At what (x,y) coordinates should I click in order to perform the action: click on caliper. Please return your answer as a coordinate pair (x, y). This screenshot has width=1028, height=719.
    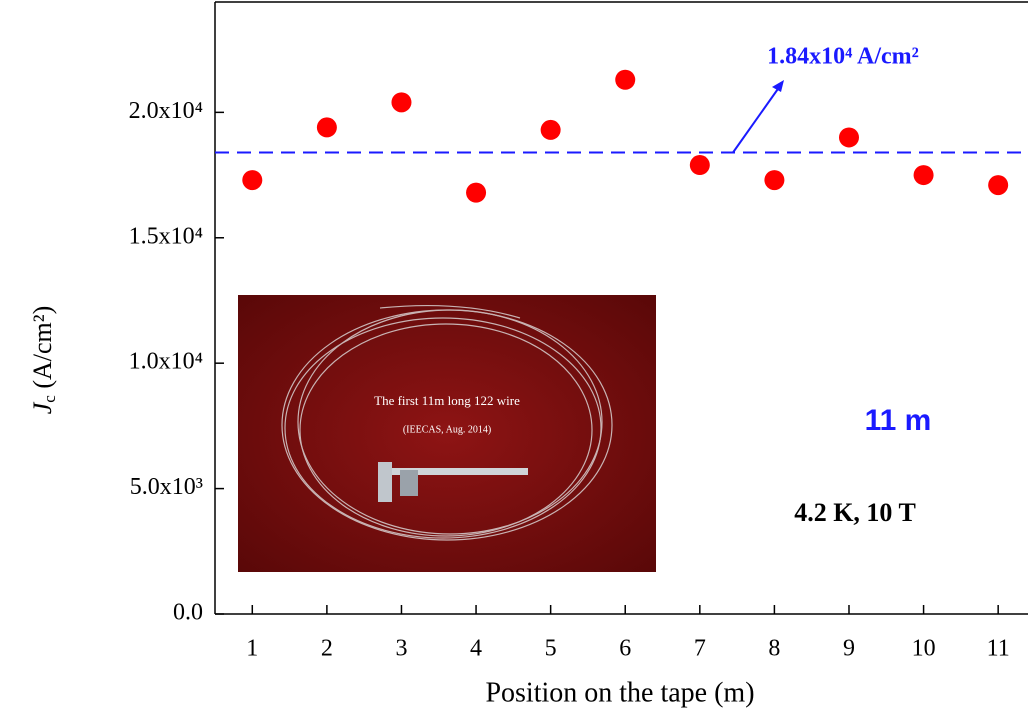
    Looking at the image, I should click on (453, 482).